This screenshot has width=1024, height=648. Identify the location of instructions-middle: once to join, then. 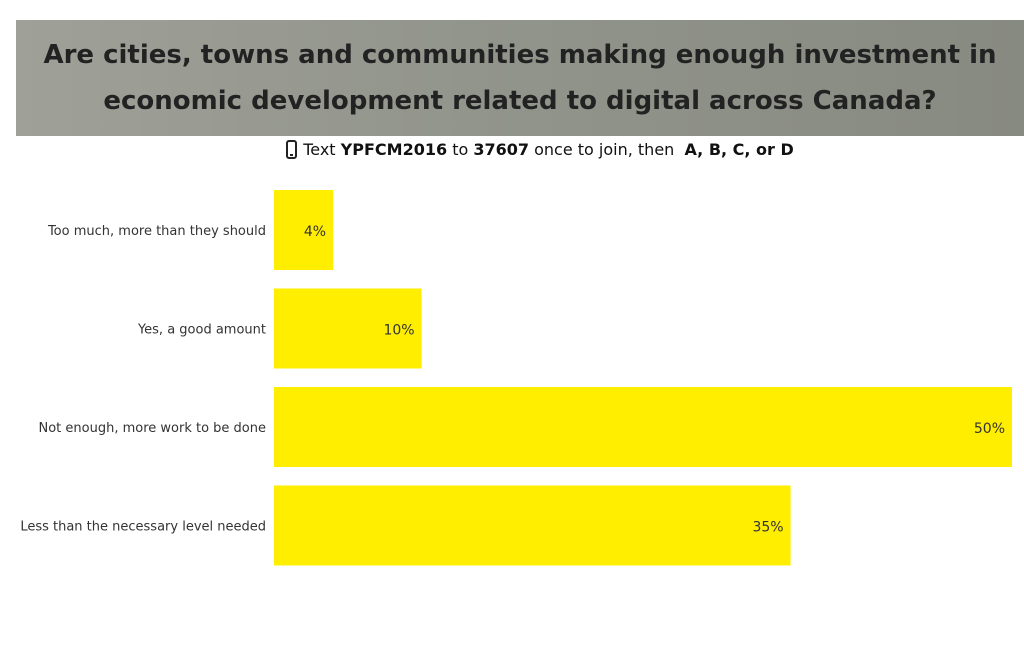
(604, 149).